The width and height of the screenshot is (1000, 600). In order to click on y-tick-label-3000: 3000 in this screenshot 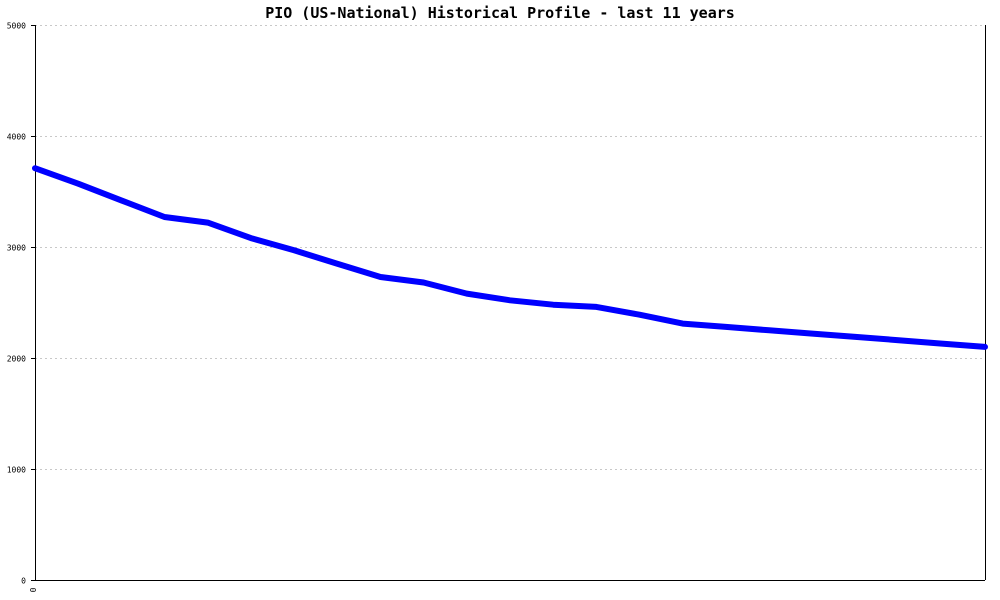, I will do `click(16, 248)`.